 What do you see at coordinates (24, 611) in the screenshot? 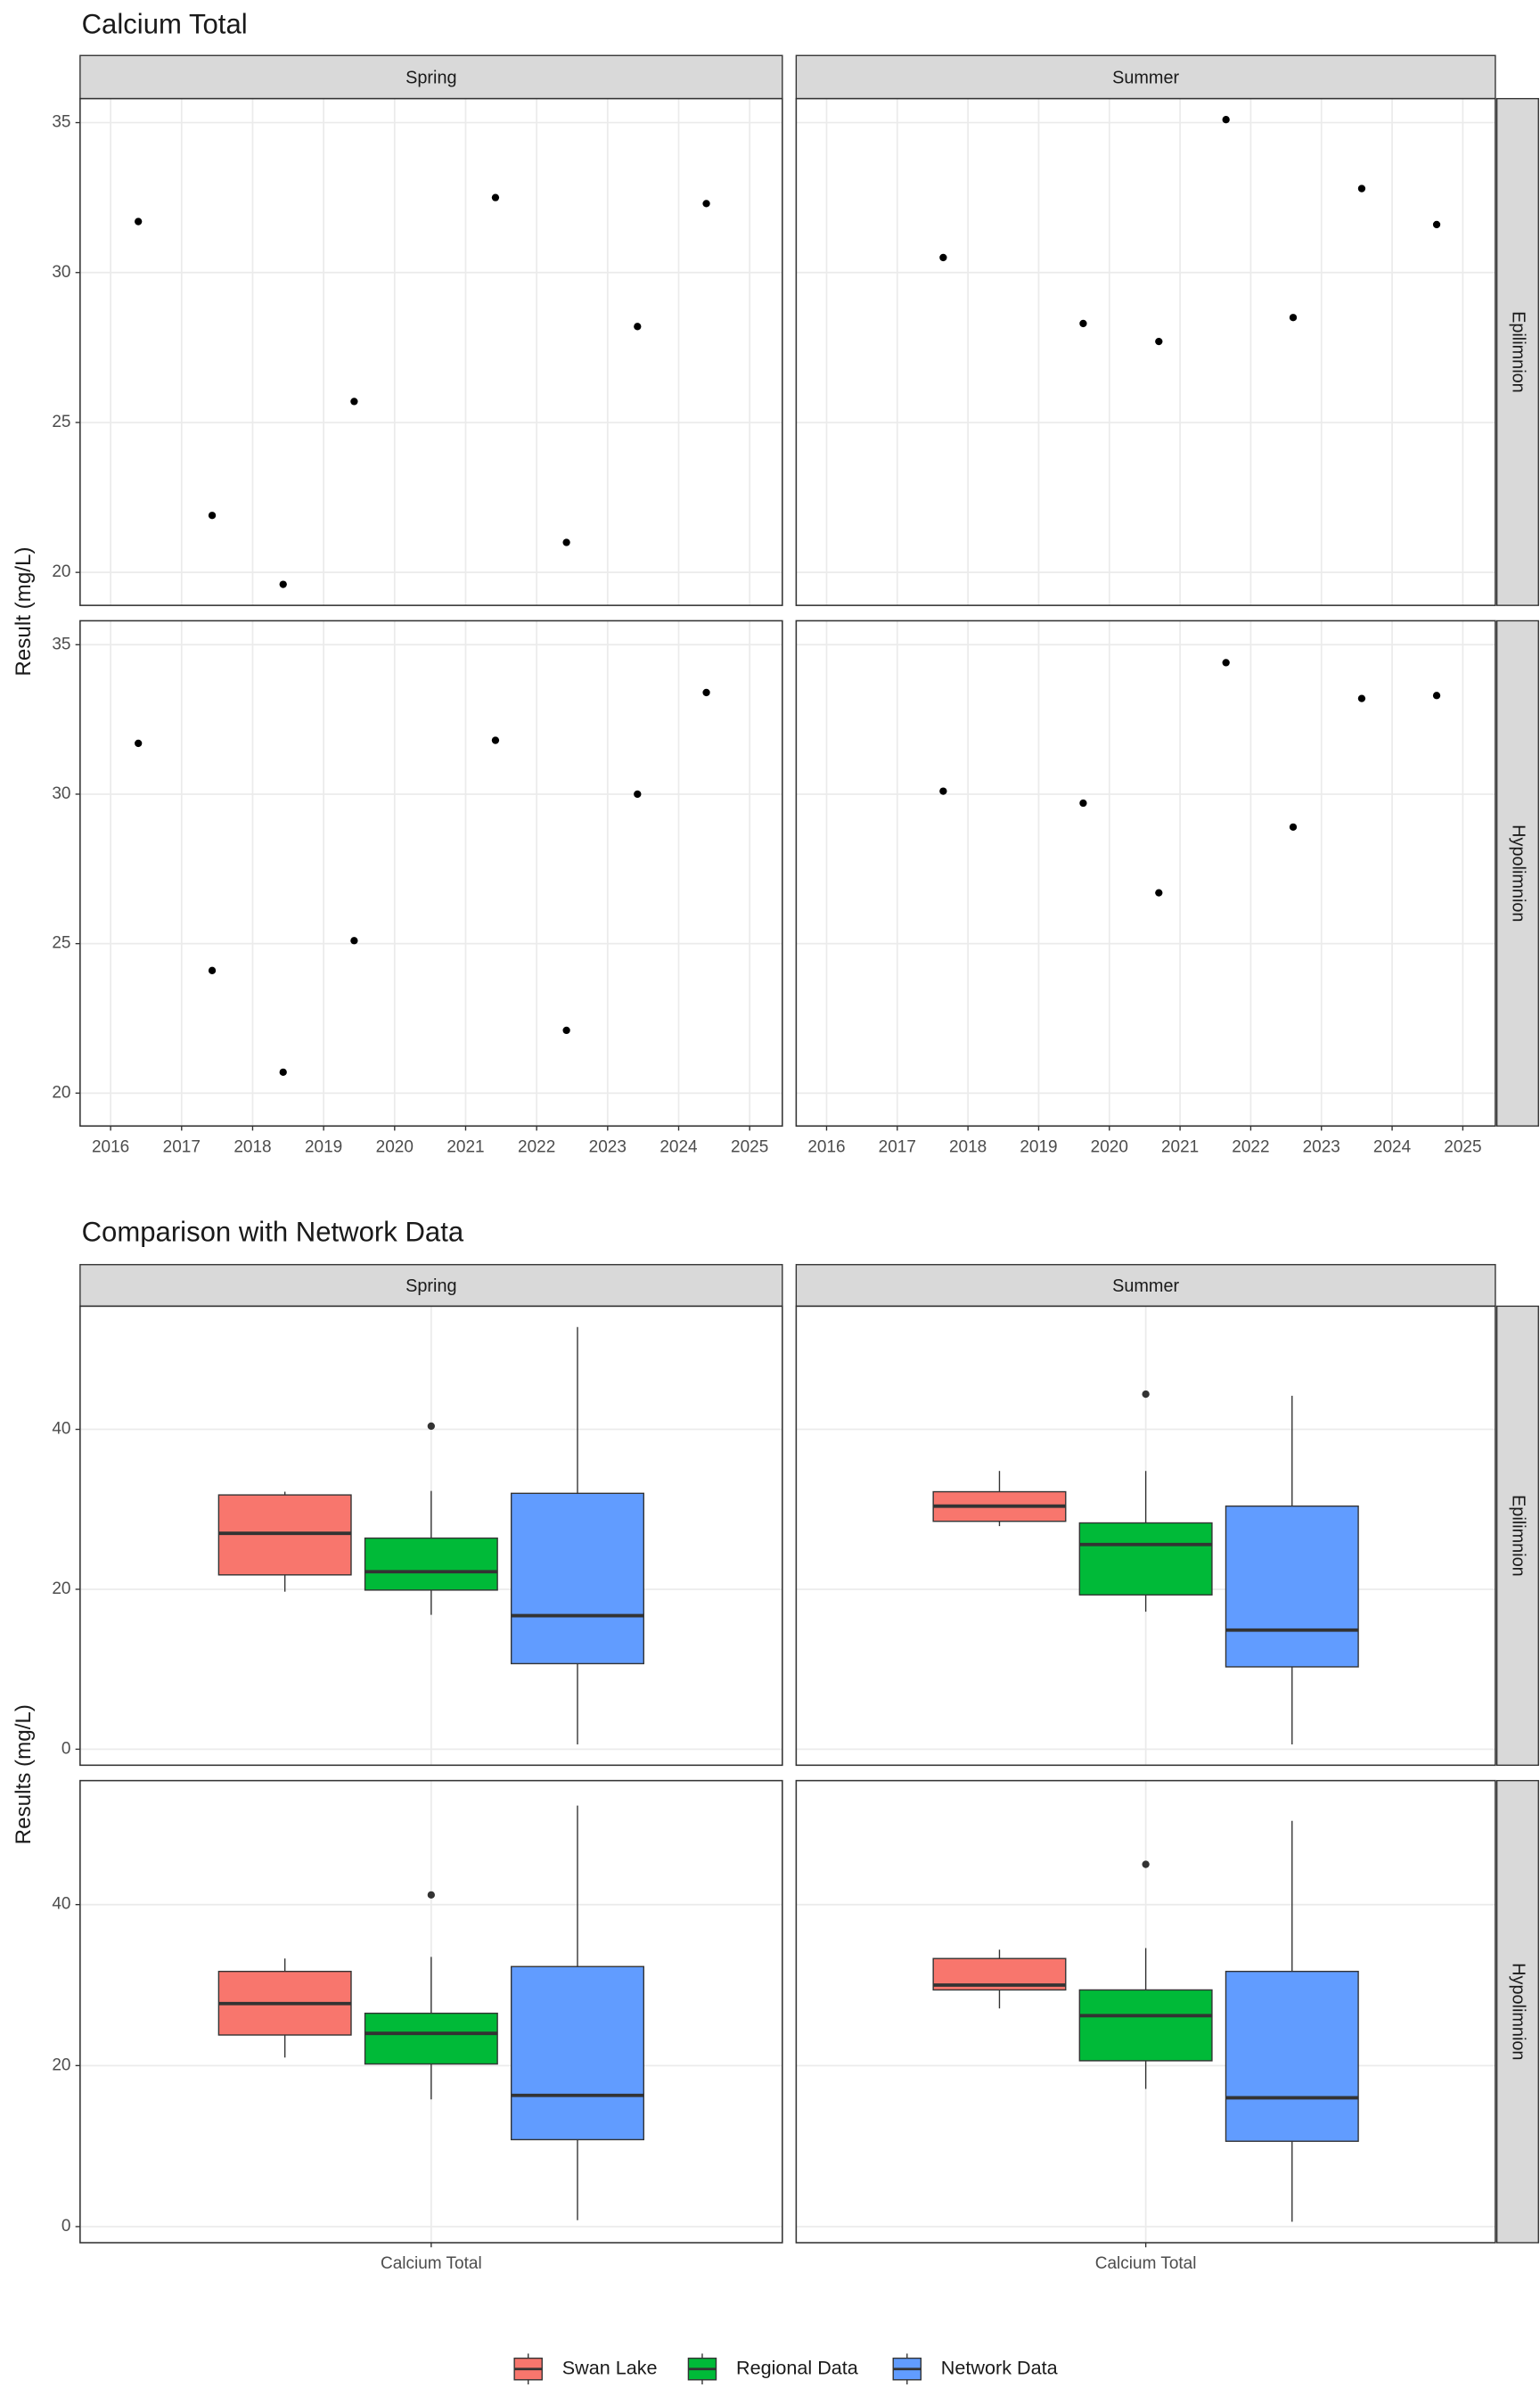
I see `y-axis-title: Result (mg/L)` at bounding box center [24, 611].